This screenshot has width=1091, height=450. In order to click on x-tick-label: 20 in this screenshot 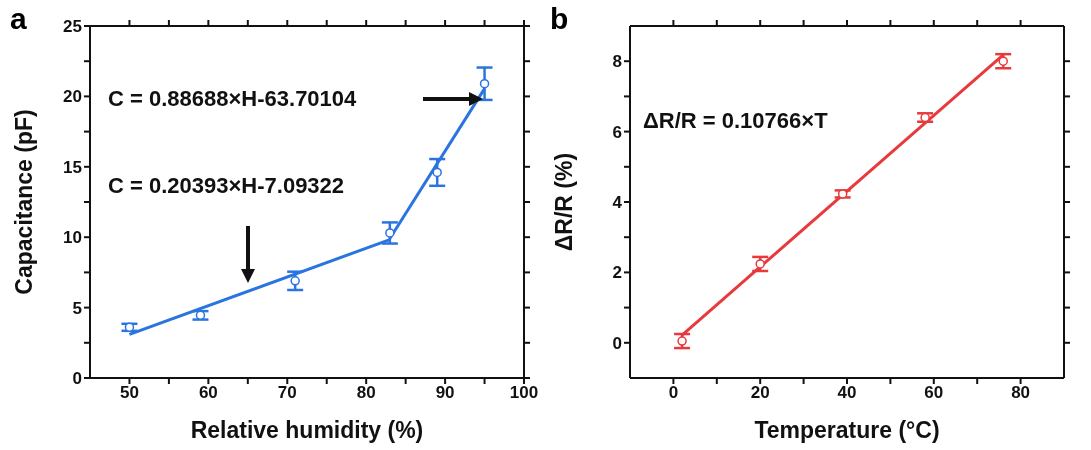, I will do `click(760, 393)`.